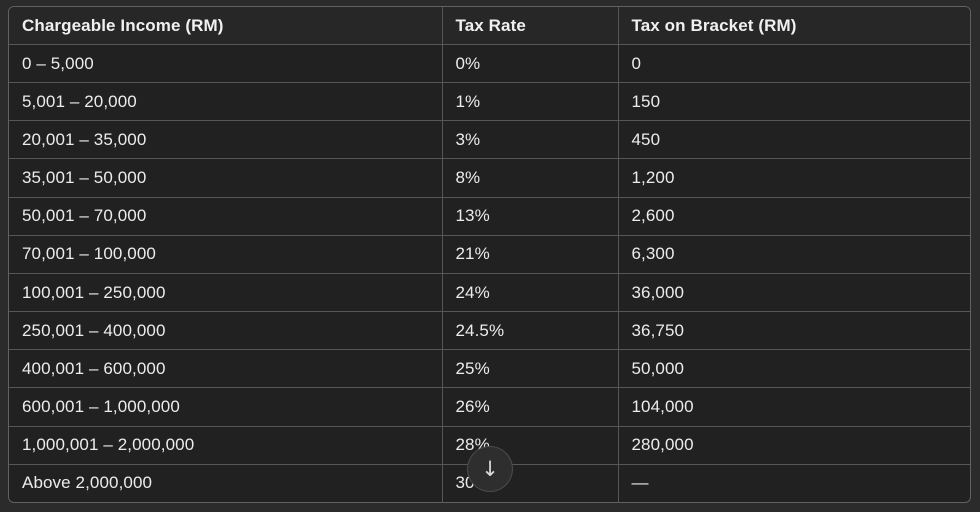  What do you see at coordinates (529, 101) in the screenshot?
I see `table-cell: 1%` at bounding box center [529, 101].